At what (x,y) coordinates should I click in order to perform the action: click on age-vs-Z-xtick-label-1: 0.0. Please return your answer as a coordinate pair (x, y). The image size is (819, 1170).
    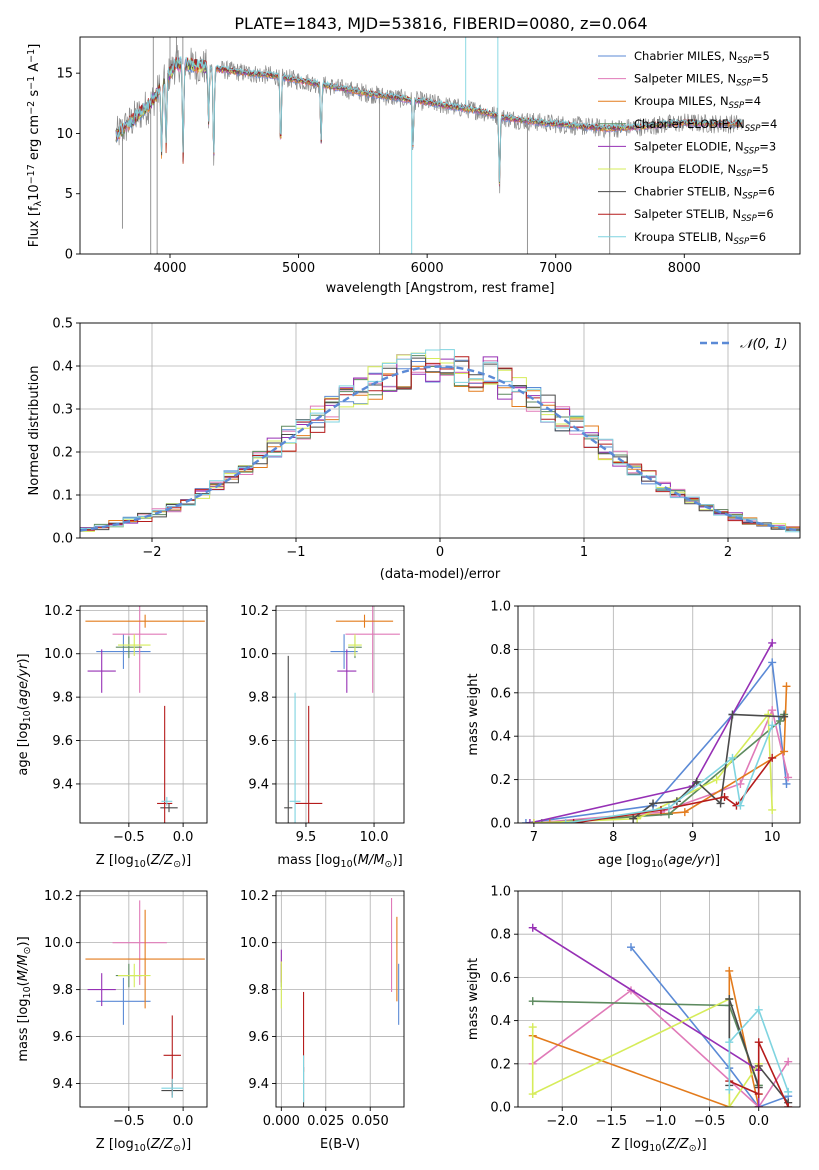
    Looking at the image, I should click on (183, 837).